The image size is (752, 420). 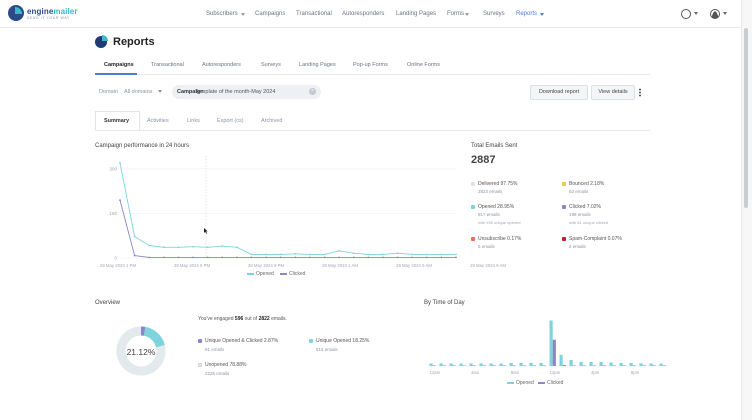 I want to click on series-line-clicked, so click(x=287, y=228).